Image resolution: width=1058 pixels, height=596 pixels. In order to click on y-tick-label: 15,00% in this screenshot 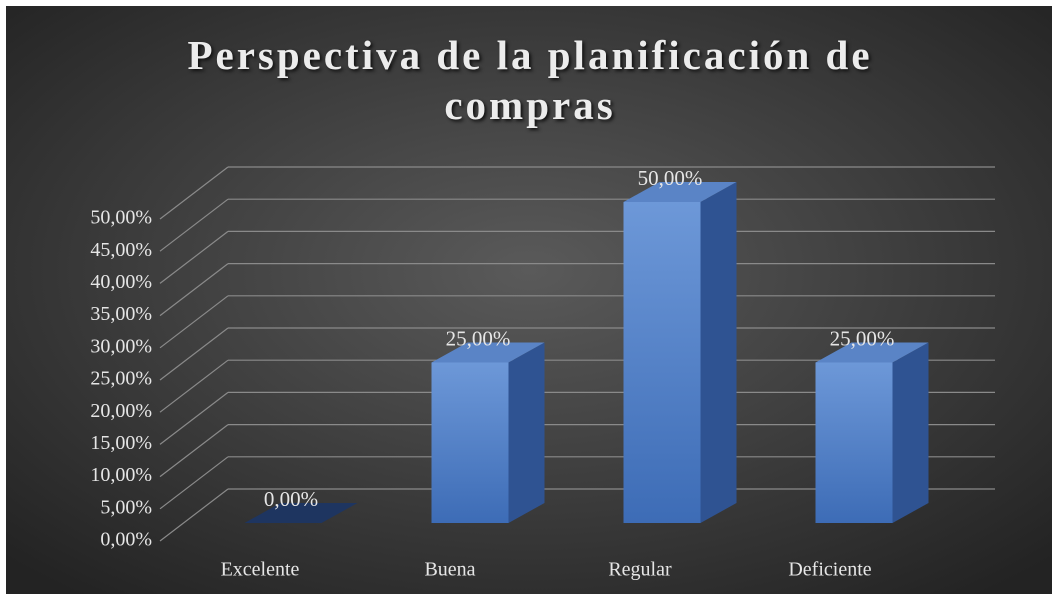, I will do `click(121, 443)`.